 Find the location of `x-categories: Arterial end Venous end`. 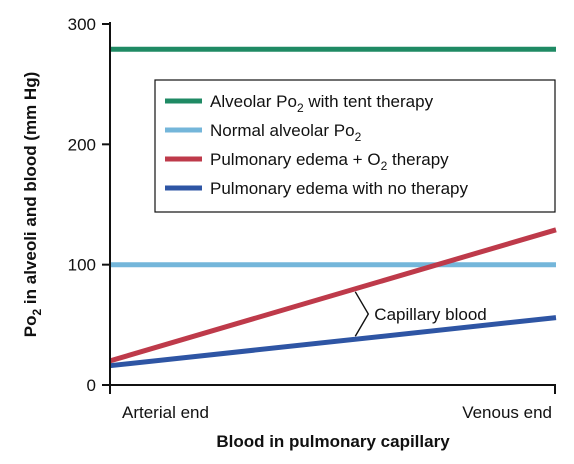

x-categories: Arterial end Venous end is located at coordinates (332, 403).